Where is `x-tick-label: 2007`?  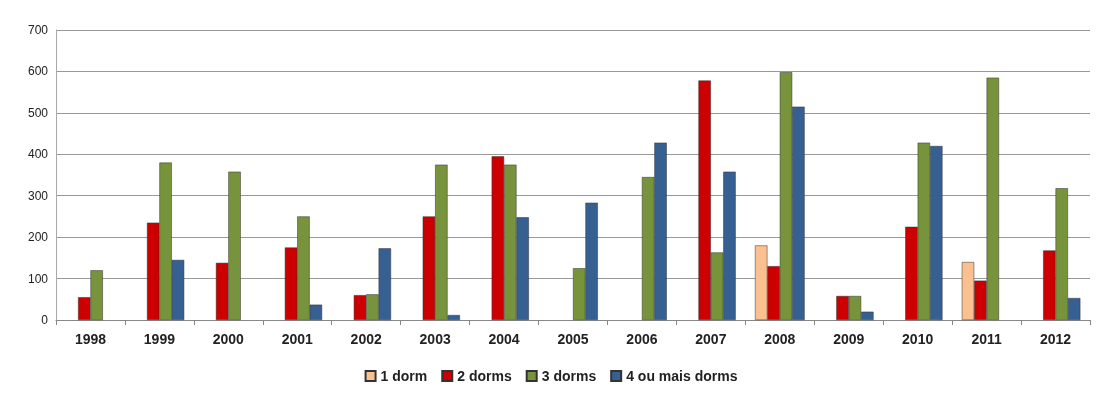 x-tick-label: 2007 is located at coordinates (711, 339).